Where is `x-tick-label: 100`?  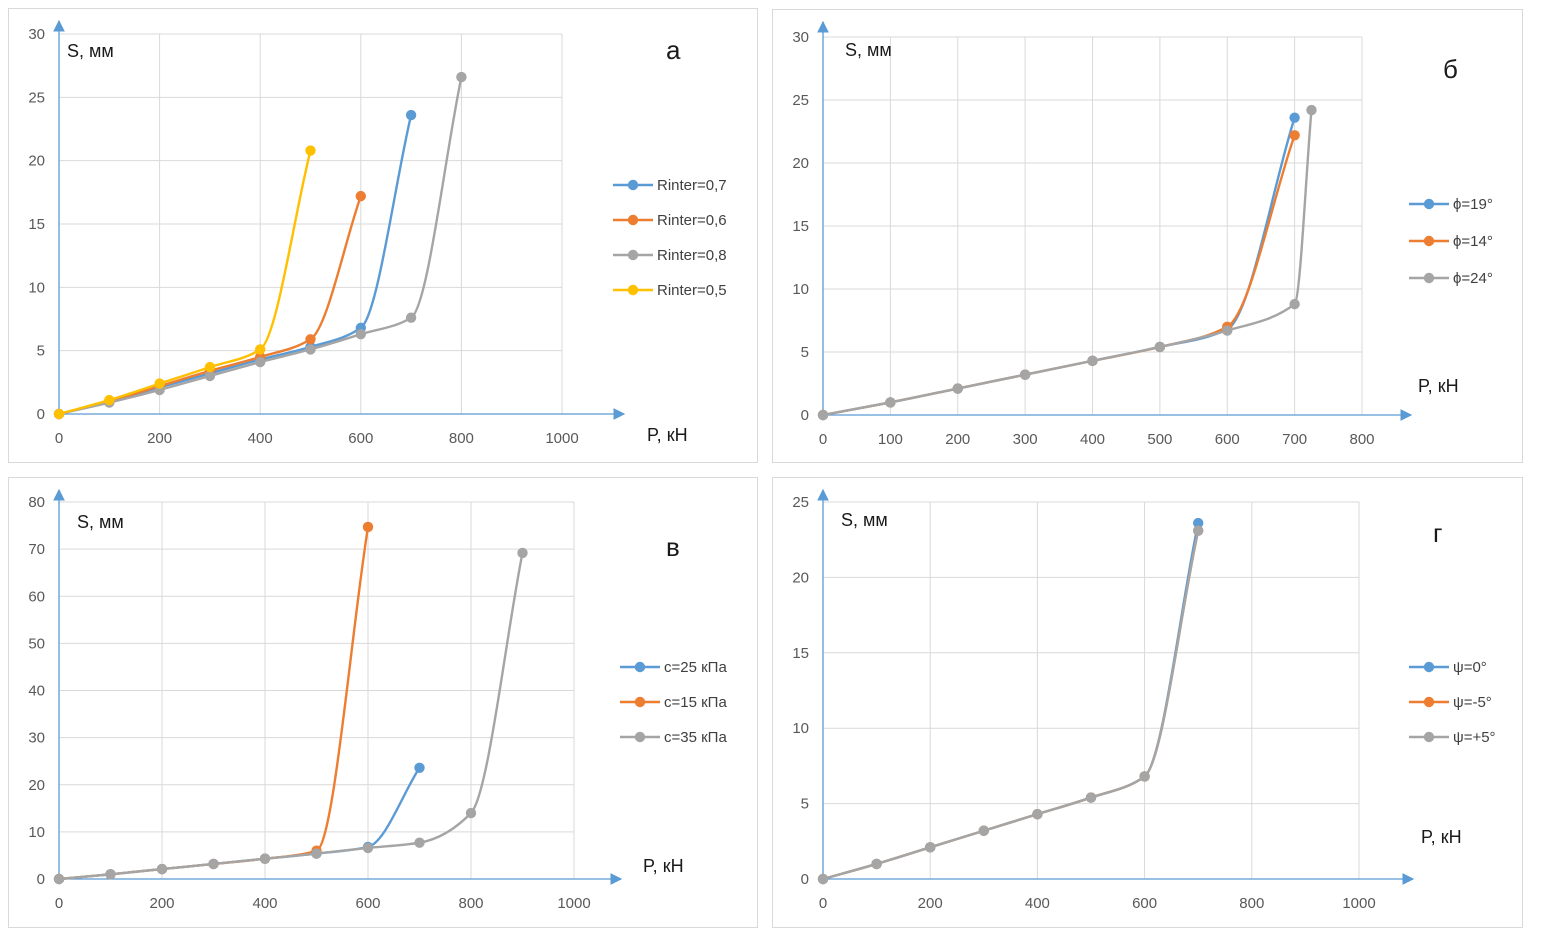 x-tick-label: 100 is located at coordinates (890, 439).